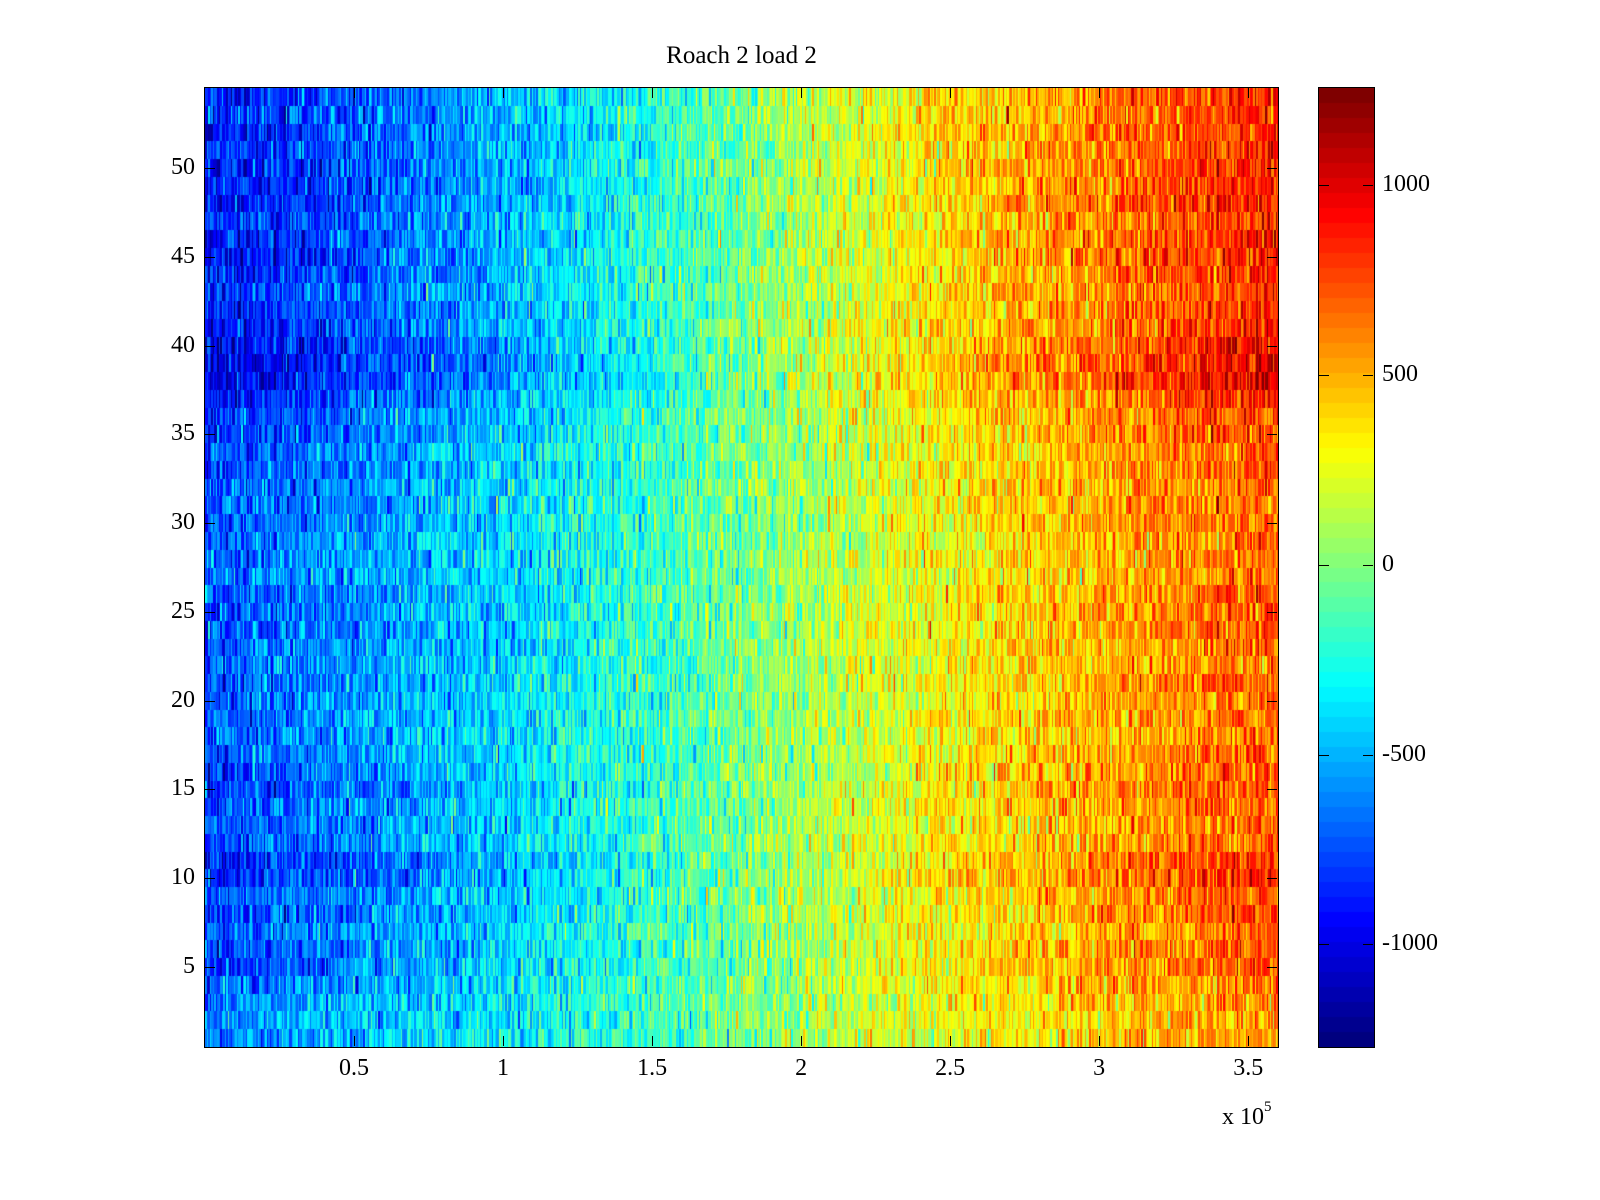 The width and height of the screenshot is (1600, 1200). Describe the element at coordinates (183, 344) in the screenshot. I see `y-tick-label: 40` at that location.